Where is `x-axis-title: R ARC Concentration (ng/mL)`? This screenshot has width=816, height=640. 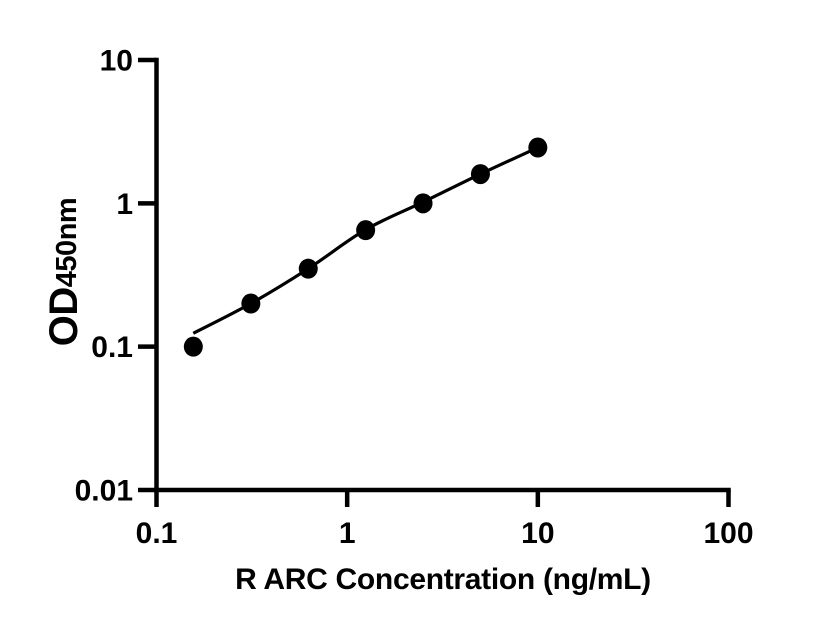
x-axis-title: R ARC Concentration (ng/mL) is located at coordinates (443, 579).